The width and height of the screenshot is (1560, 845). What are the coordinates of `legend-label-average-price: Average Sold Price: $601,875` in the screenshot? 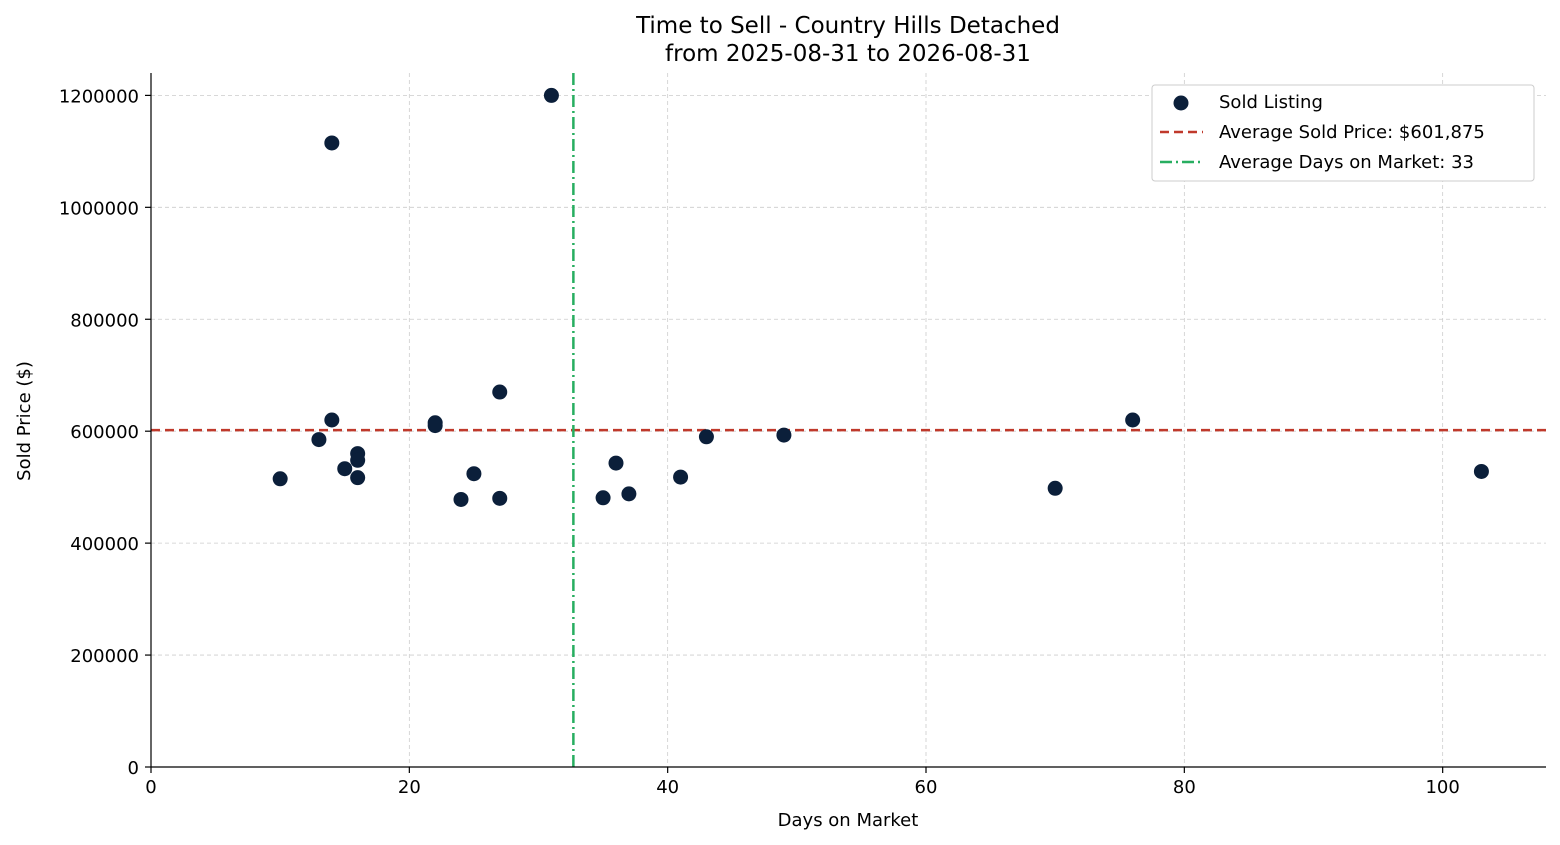 It's located at (1352, 132).